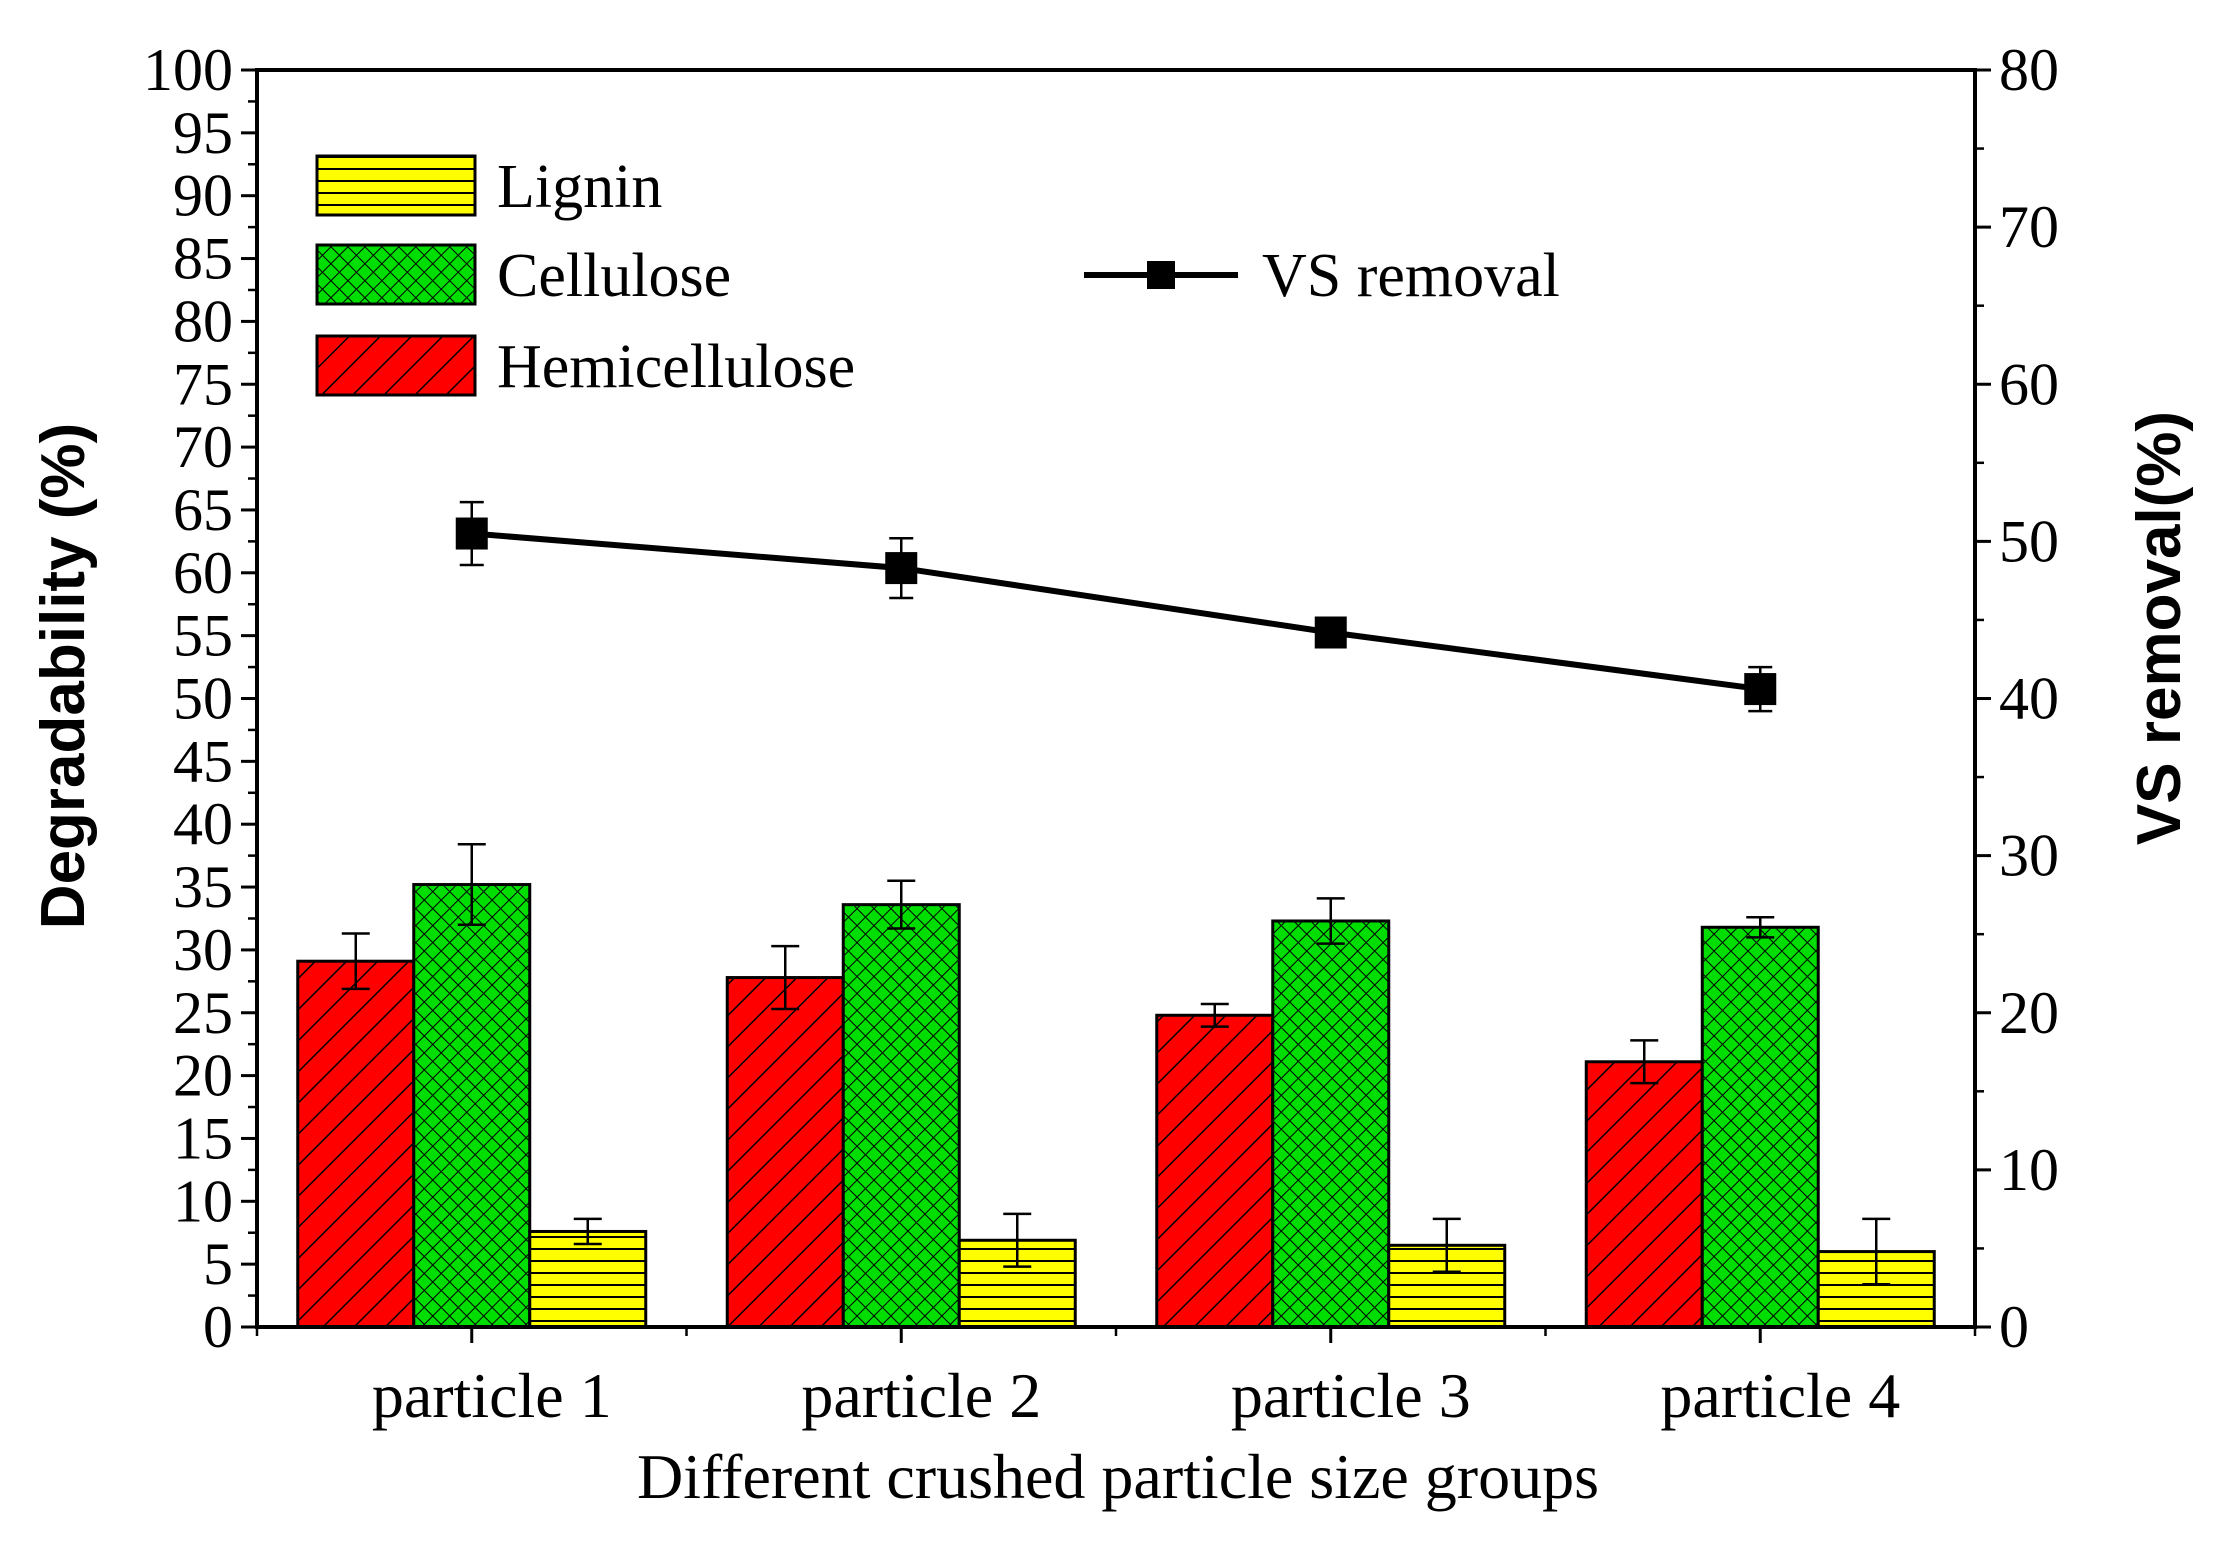 This screenshot has height=1542, width=2232. I want to click on y-left-tick-label: 35, so click(203, 887).